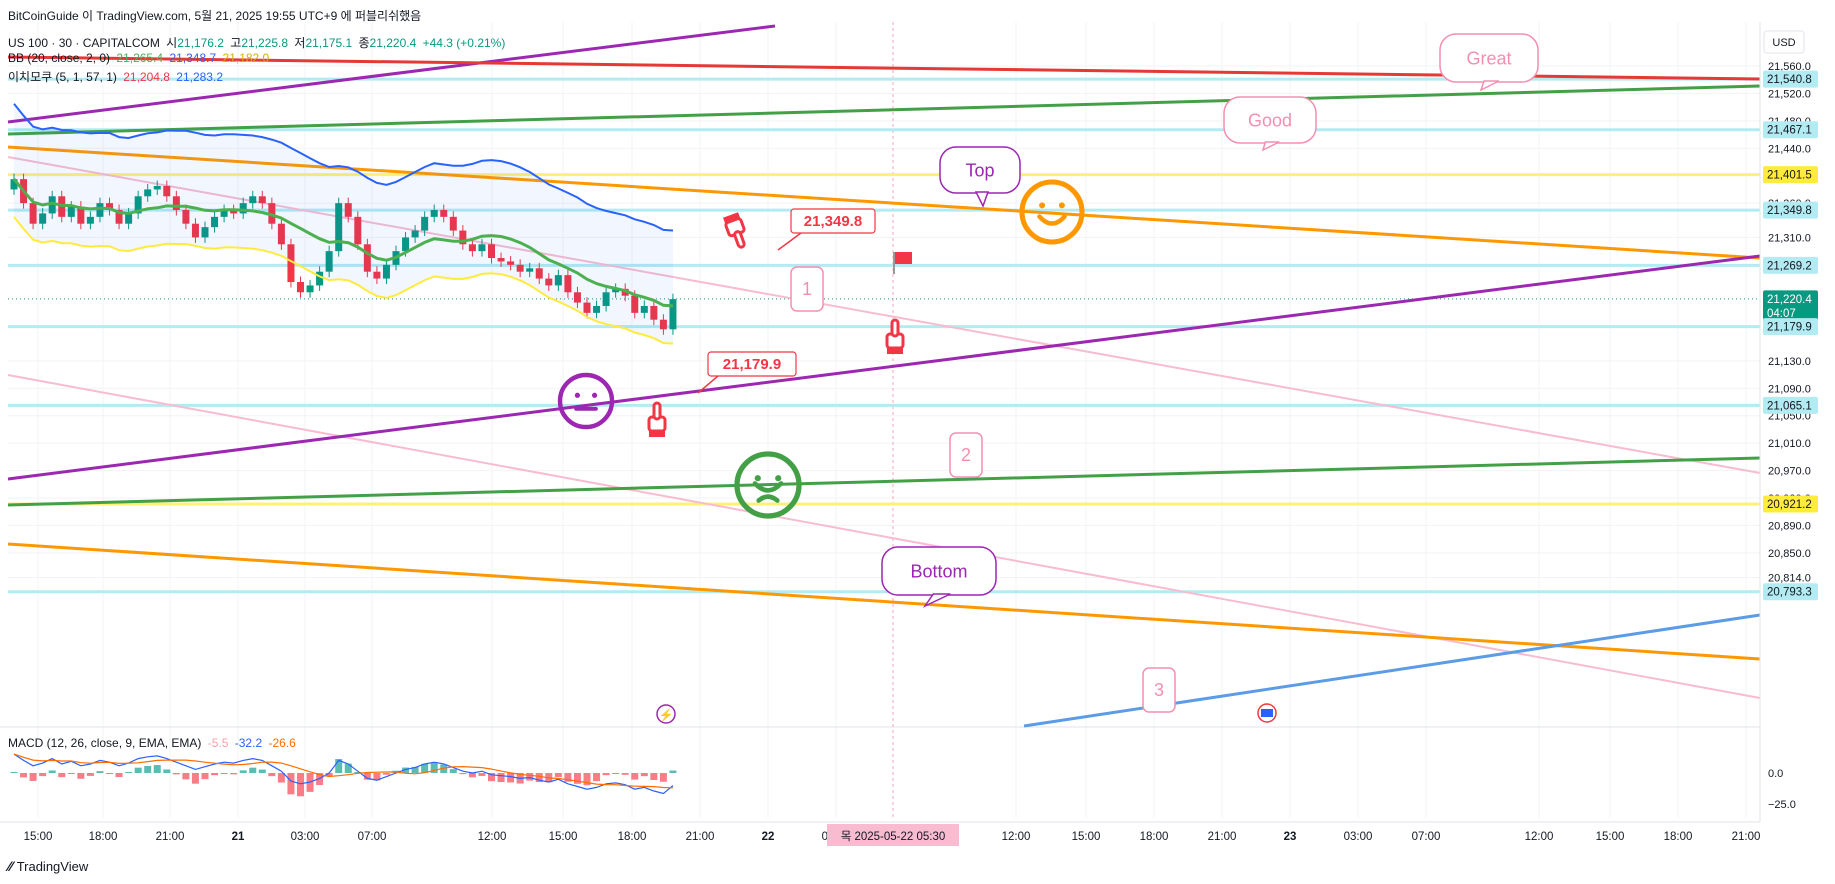 The width and height of the screenshot is (1835, 884). Describe the element at coordinates (372, 837) in the screenshot. I see `x-tick-label: 07:00` at that location.